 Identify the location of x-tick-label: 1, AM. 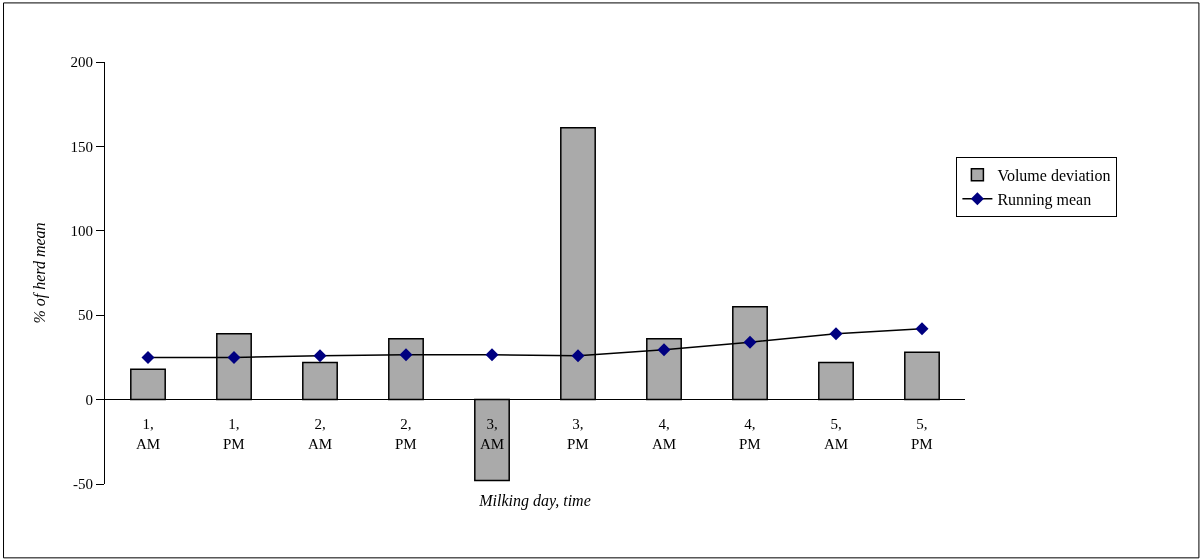
(148, 434).